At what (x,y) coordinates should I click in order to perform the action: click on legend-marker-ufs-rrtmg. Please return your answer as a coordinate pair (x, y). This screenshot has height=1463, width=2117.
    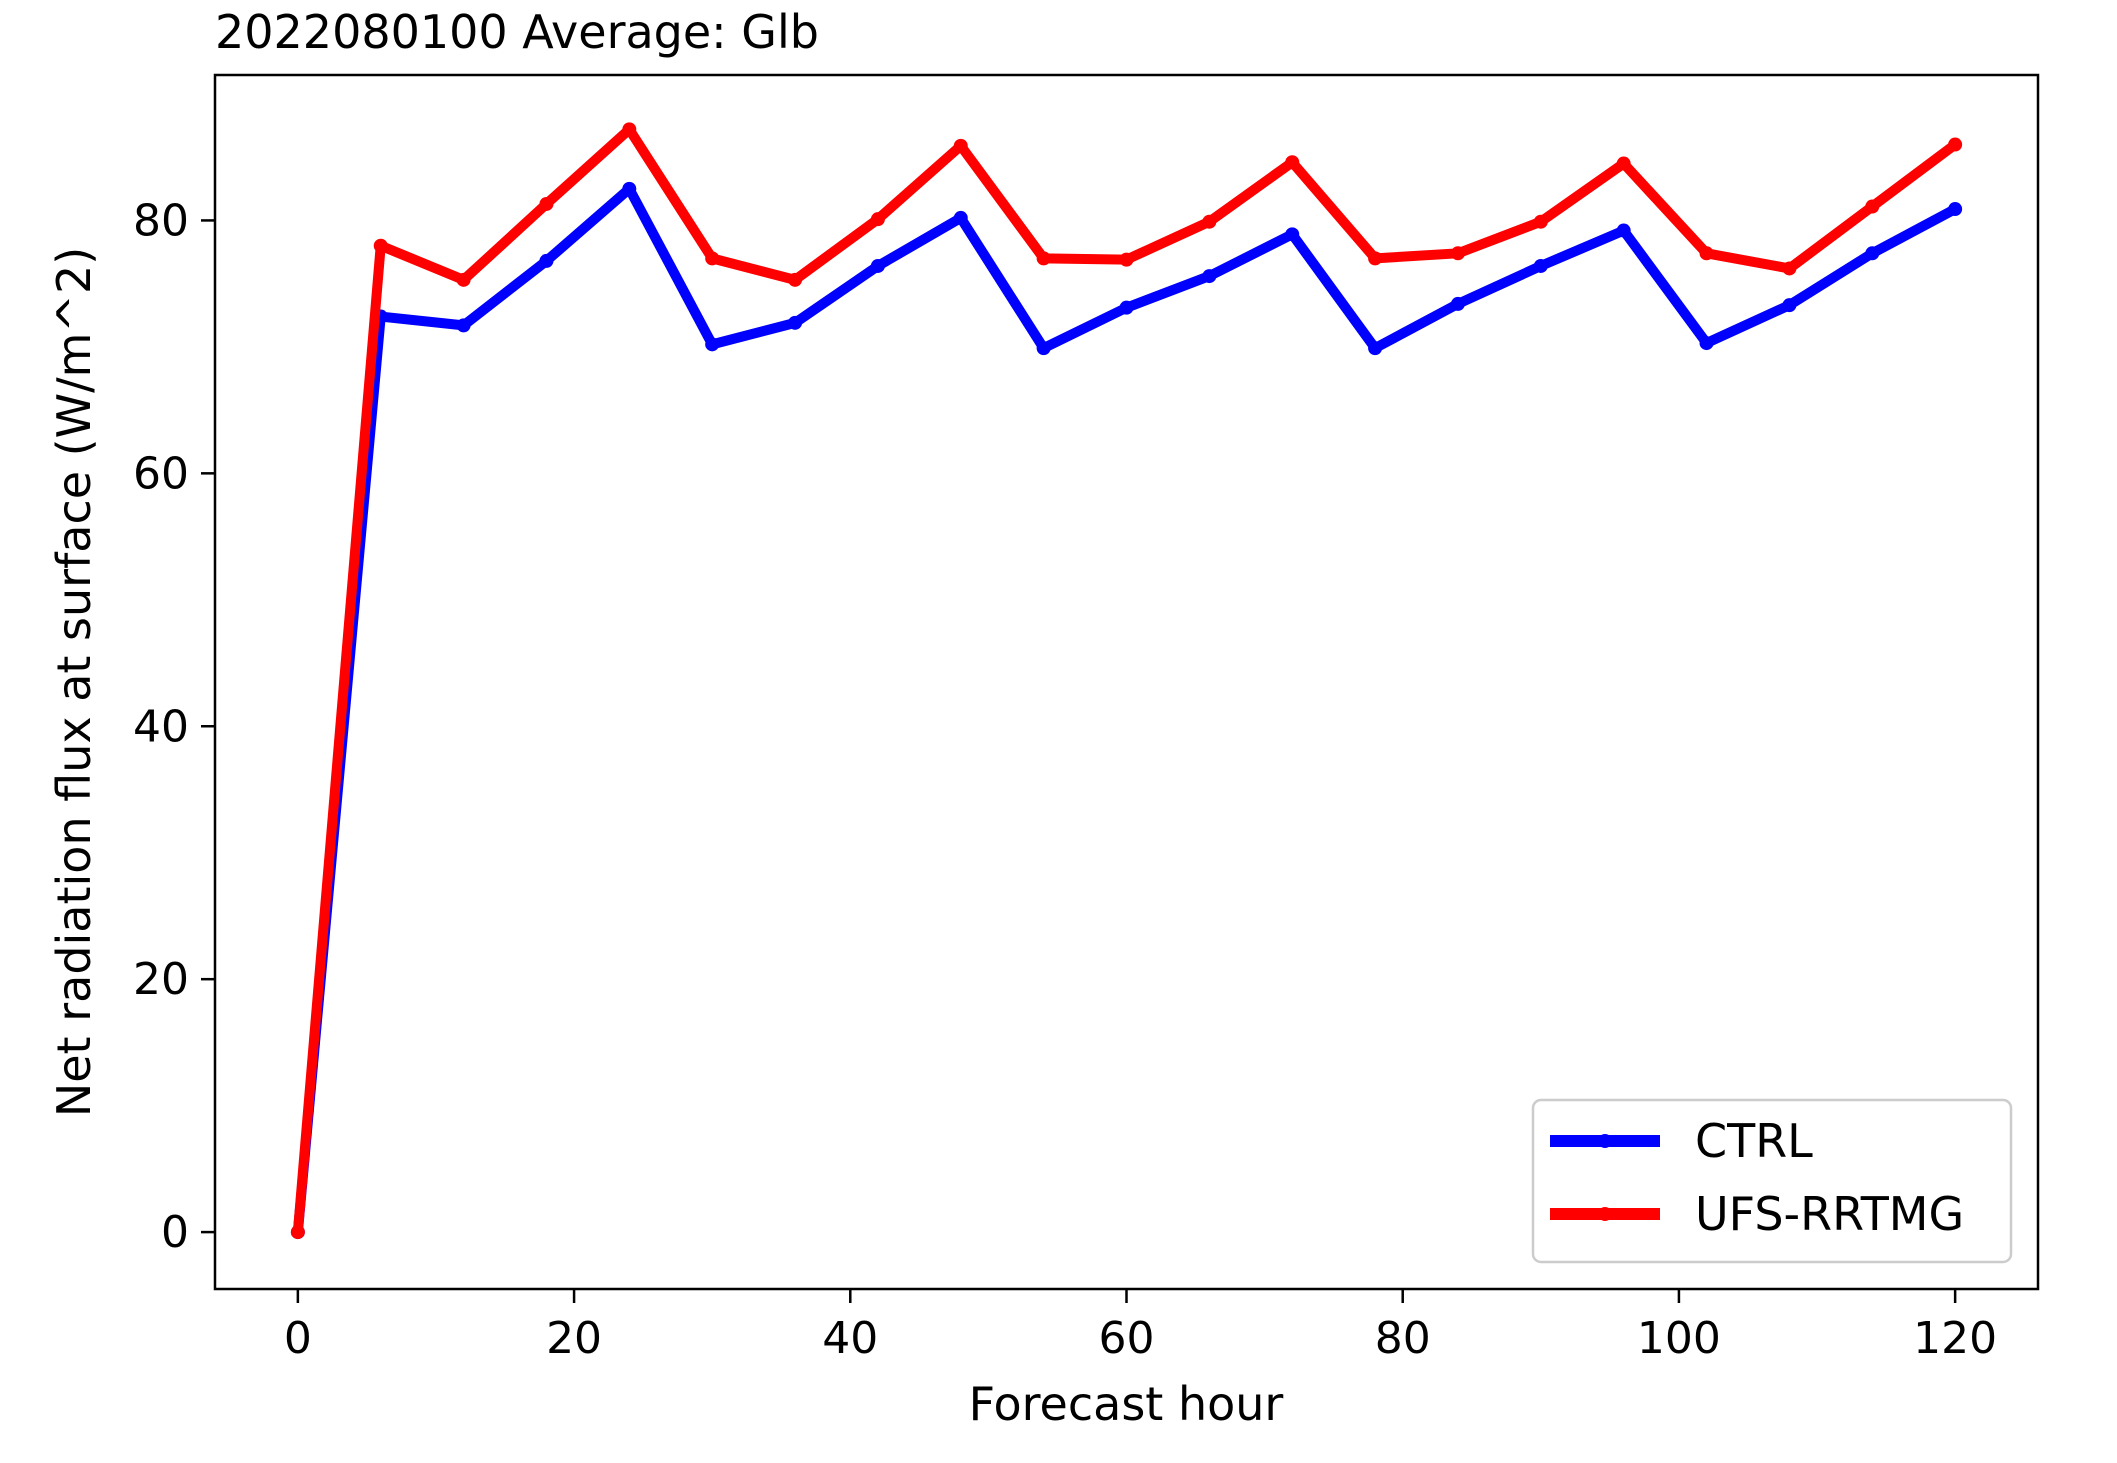
    Looking at the image, I should click on (1605, 1214).